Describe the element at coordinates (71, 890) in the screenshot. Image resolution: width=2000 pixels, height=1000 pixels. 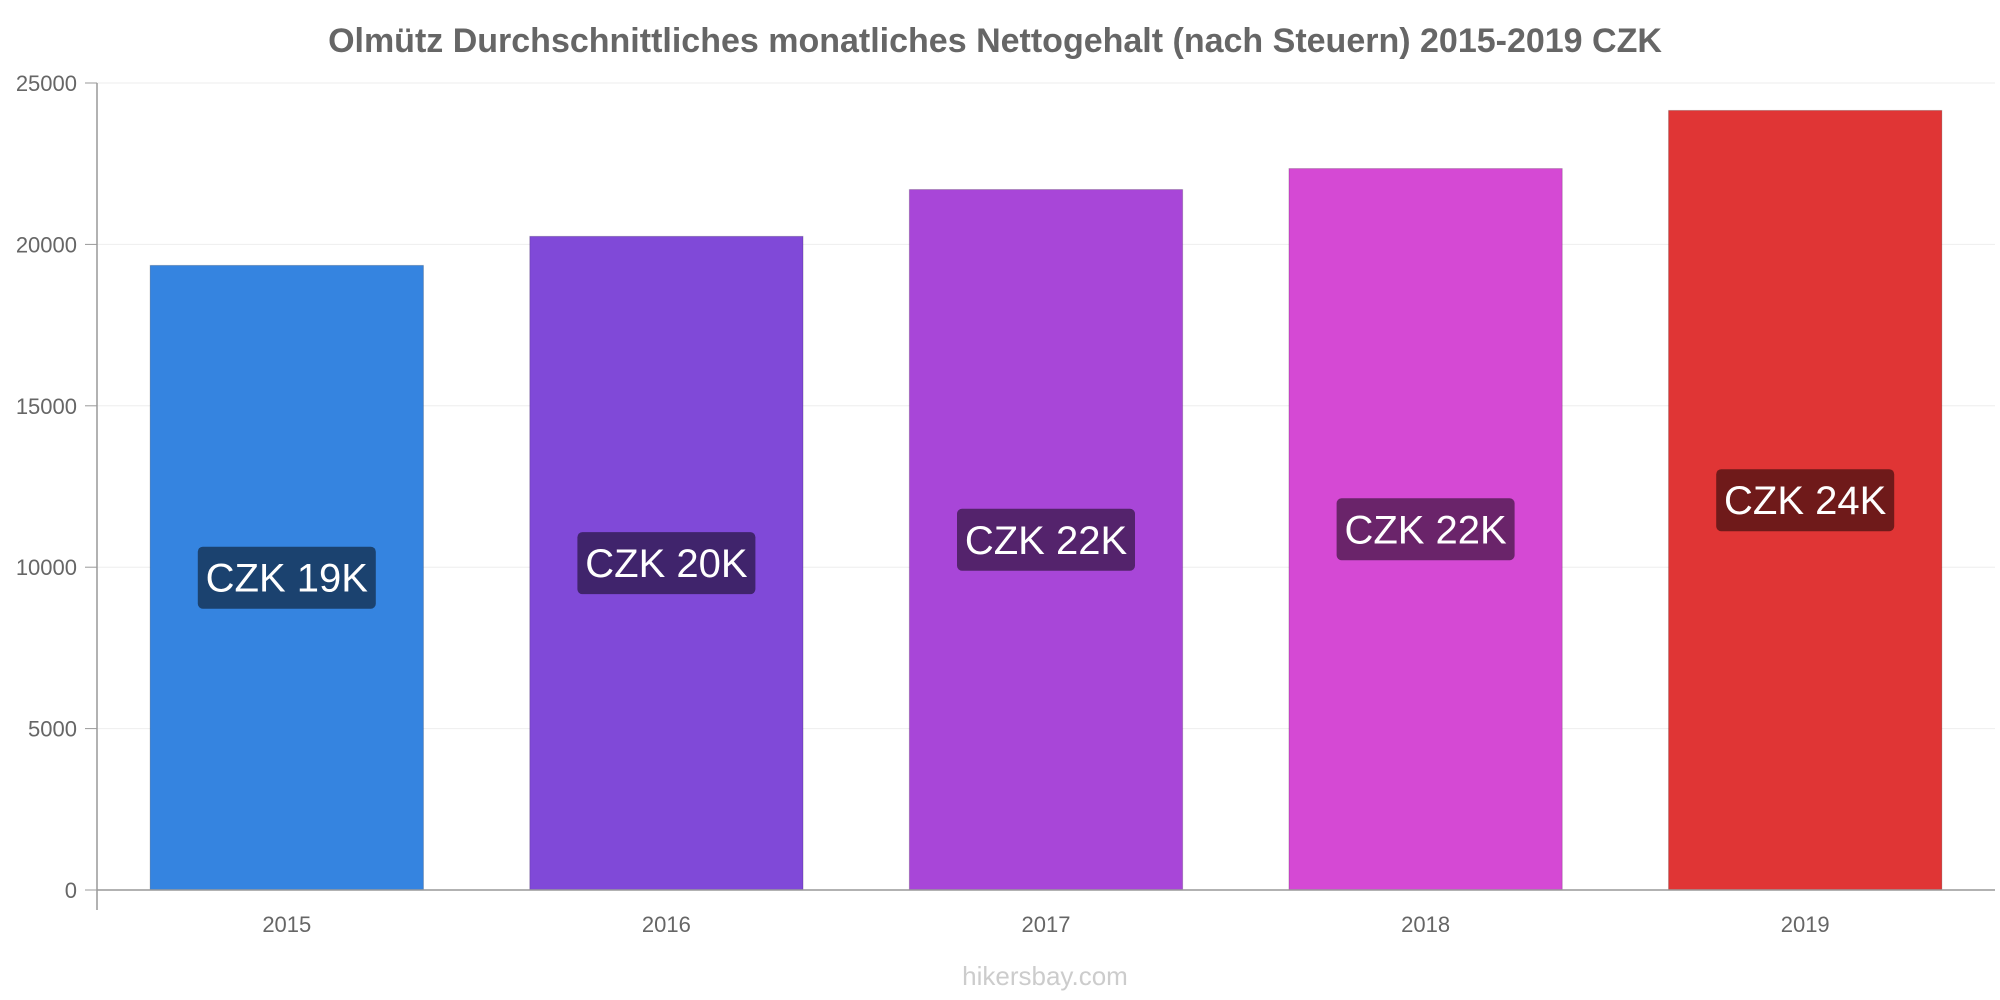
I see `y-tick-label: 0` at that location.